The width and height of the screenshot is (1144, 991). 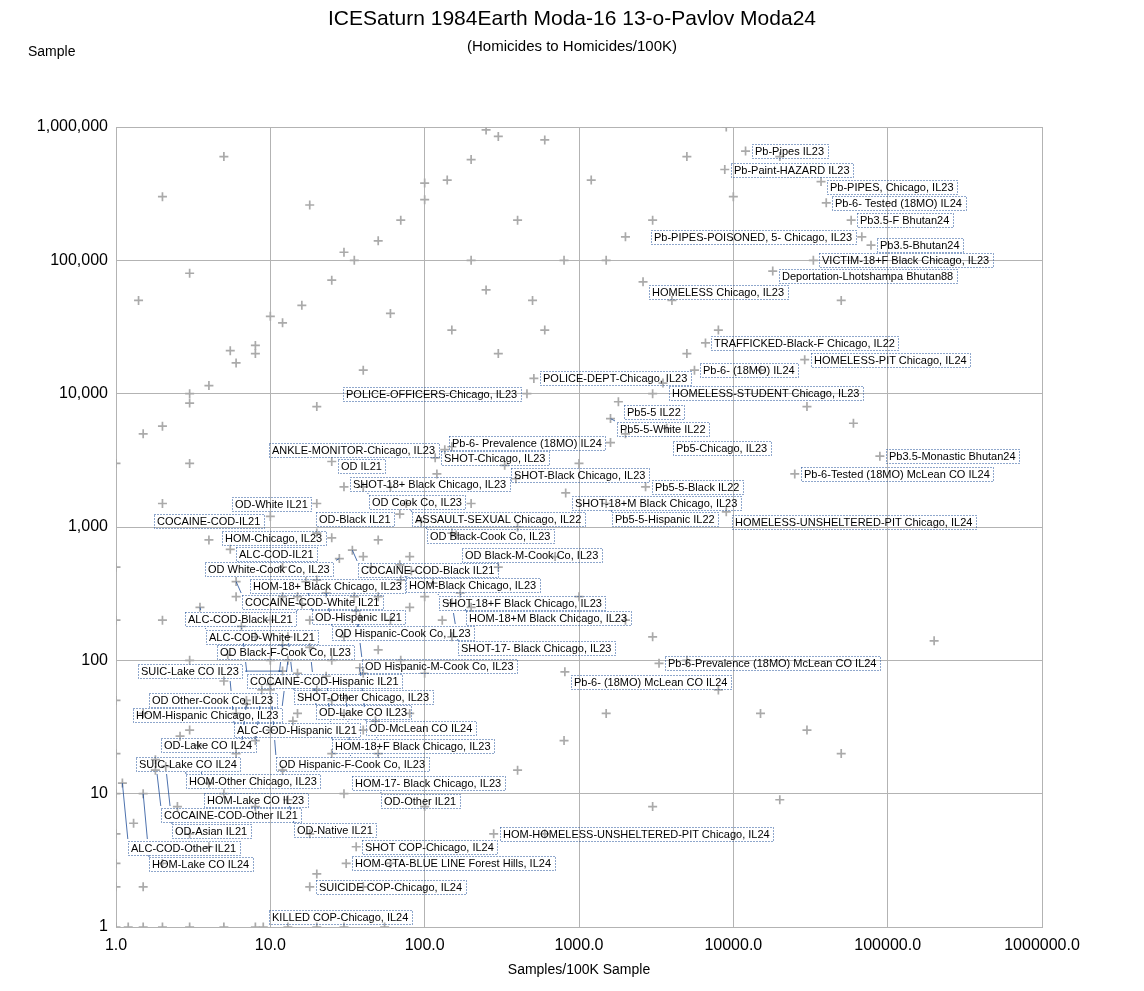 What do you see at coordinates (532, 555) in the screenshot?
I see `annotation: OD Black-M-Cook Co, IL23` at bounding box center [532, 555].